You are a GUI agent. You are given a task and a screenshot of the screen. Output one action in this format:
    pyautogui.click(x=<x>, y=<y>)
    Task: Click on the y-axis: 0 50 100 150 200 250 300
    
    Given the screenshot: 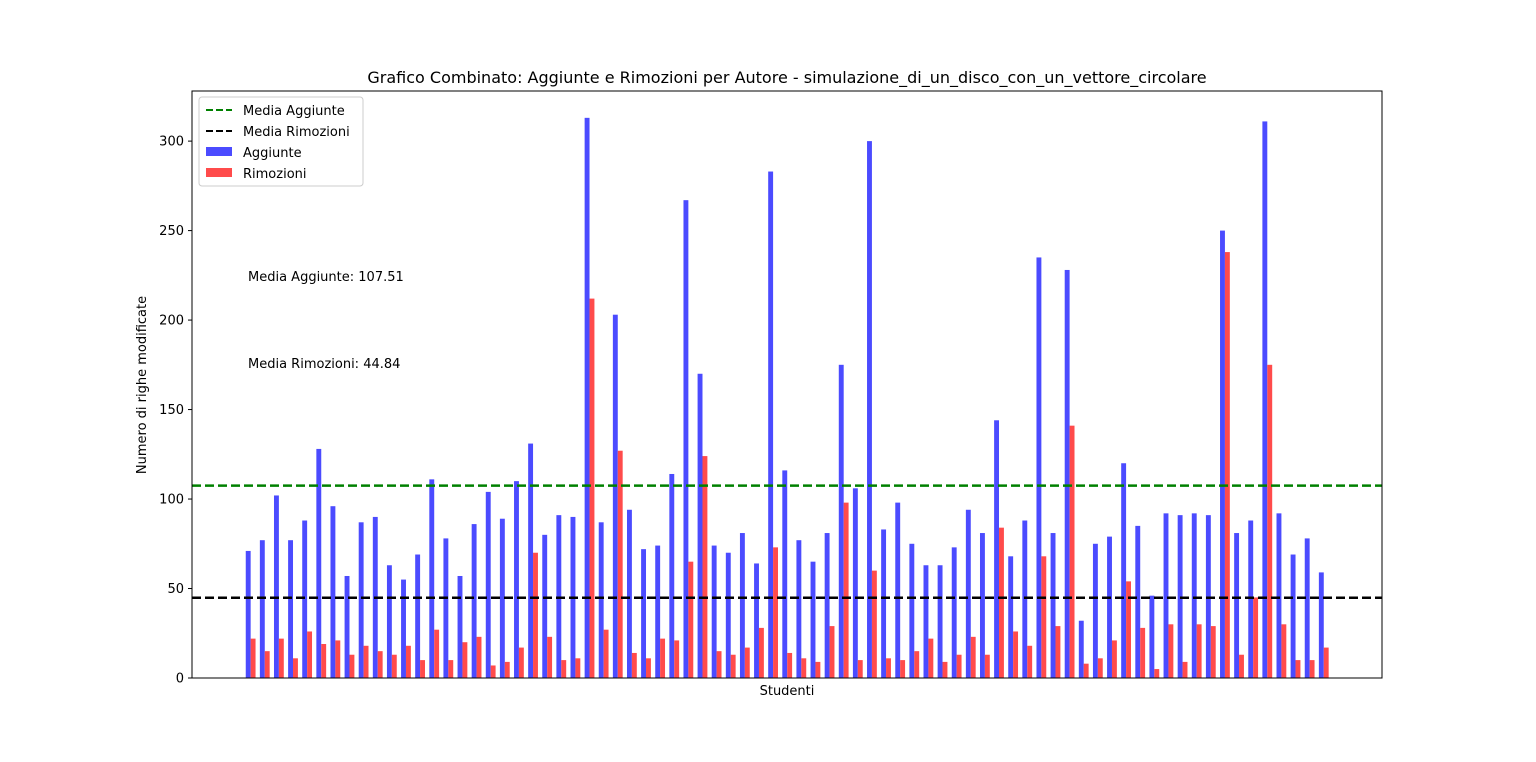 What is the action you would take?
    pyautogui.click(x=175, y=411)
    